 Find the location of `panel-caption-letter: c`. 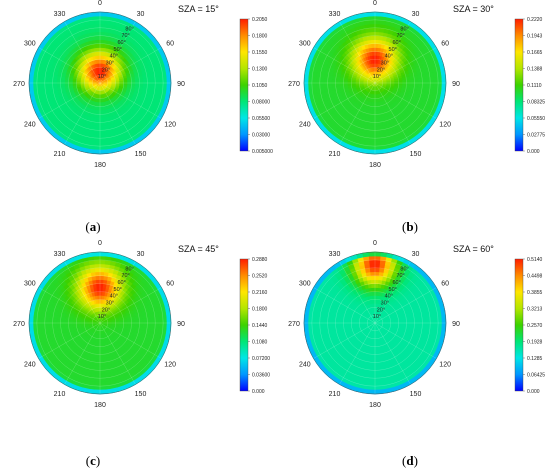

panel-caption-letter: c is located at coordinates (93, 460).